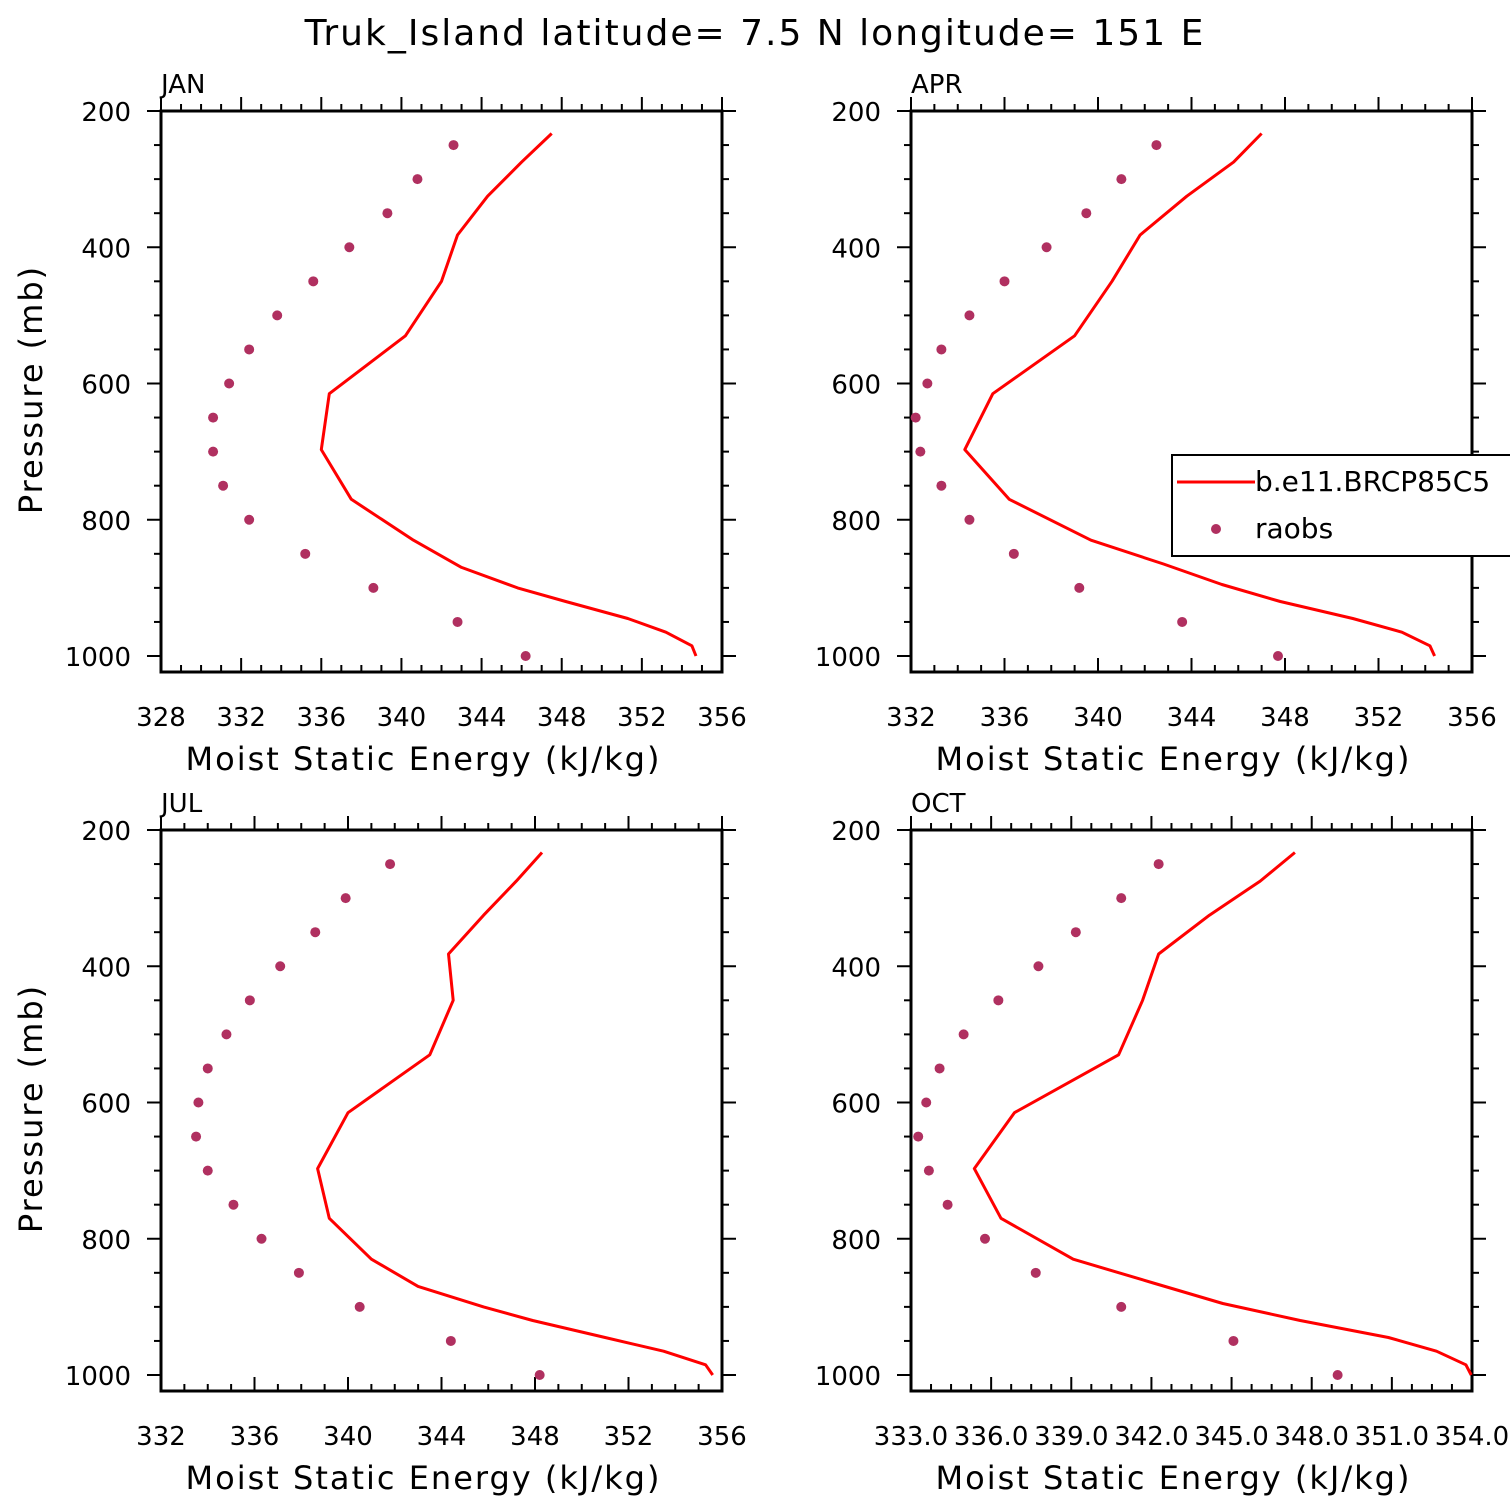 The width and height of the screenshot is (1510, 1510). I want to click on legend-model-label: b.e11.BRCP85C5, so click(1372, 481).